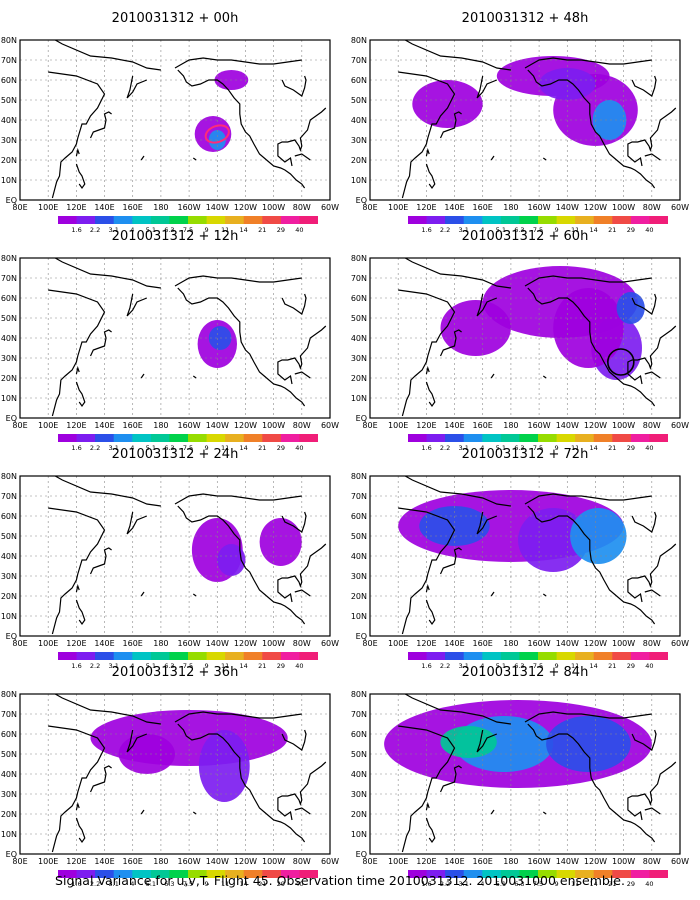 This screenshot has width=700, height=900. Describe the element at coordinates (9, 576) in the screenshot. I see `lat-tick-label: 30N` at that location.